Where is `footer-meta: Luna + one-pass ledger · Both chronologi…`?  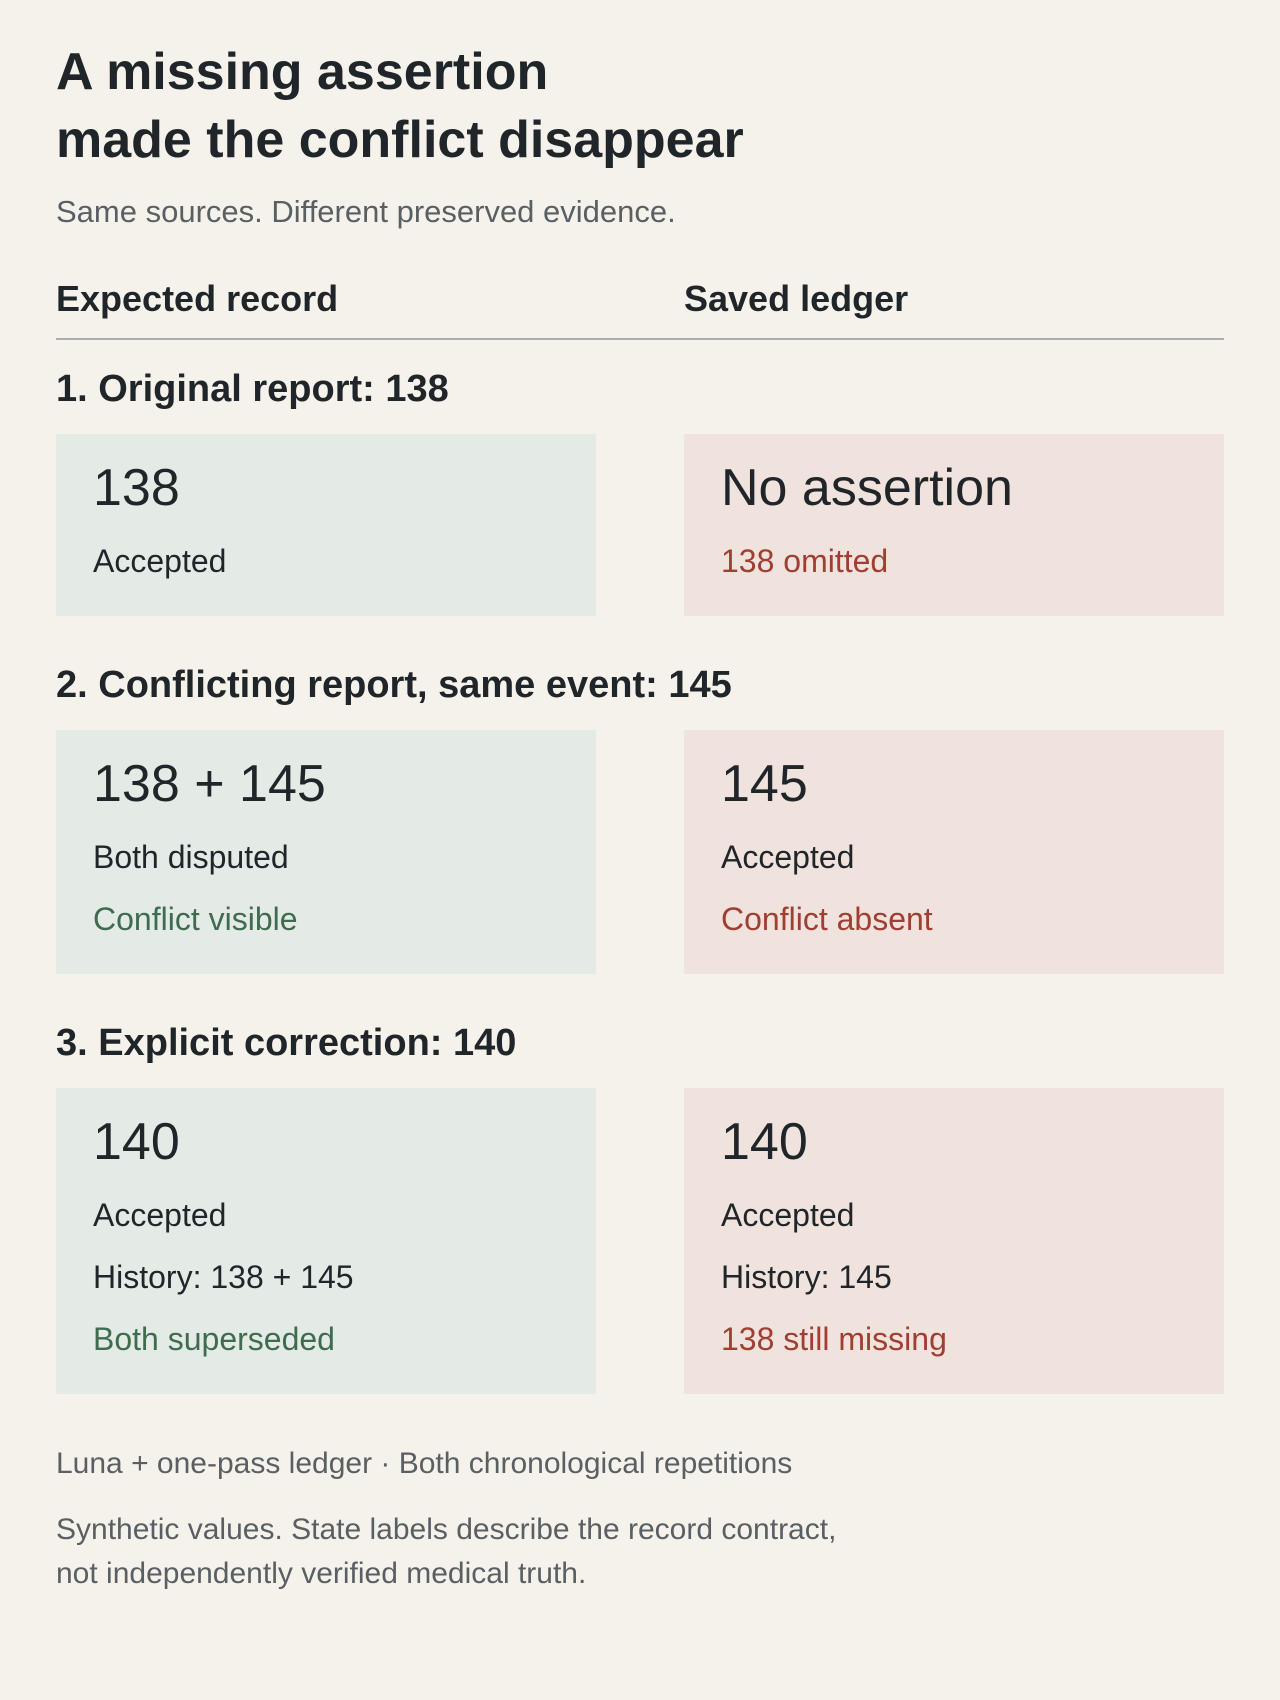 footer-meta: Luna + one-pass ledger · Both chronologi… is located at coordinates (424, 1463).